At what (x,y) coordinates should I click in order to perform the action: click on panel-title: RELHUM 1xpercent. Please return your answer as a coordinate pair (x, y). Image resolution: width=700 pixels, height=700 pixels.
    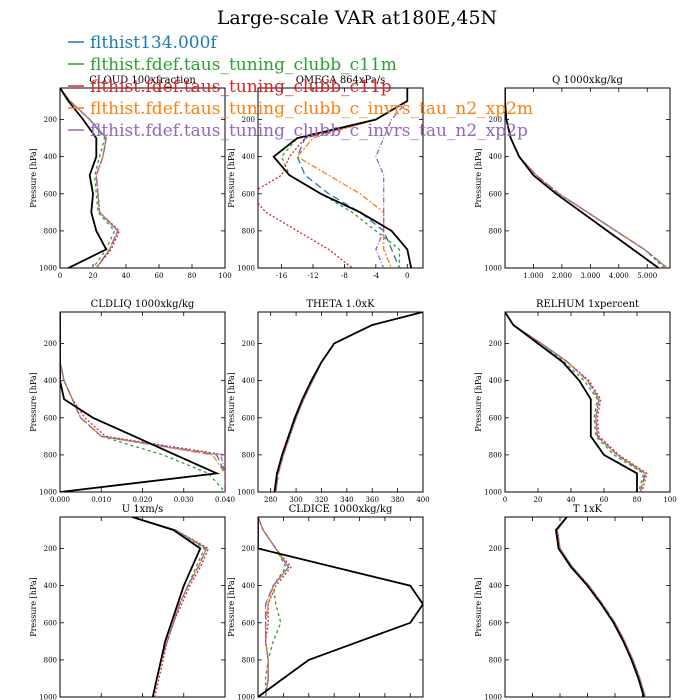
    Looking at the image, I should click on (587, 304).